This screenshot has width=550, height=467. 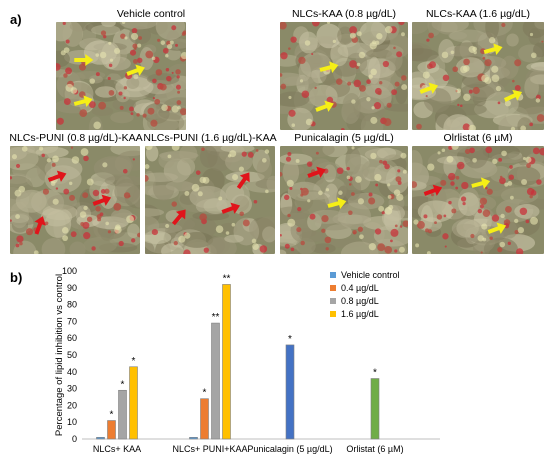 I want to click on svg-text: 0.4 µg/dL, so click(x=360, y=288).